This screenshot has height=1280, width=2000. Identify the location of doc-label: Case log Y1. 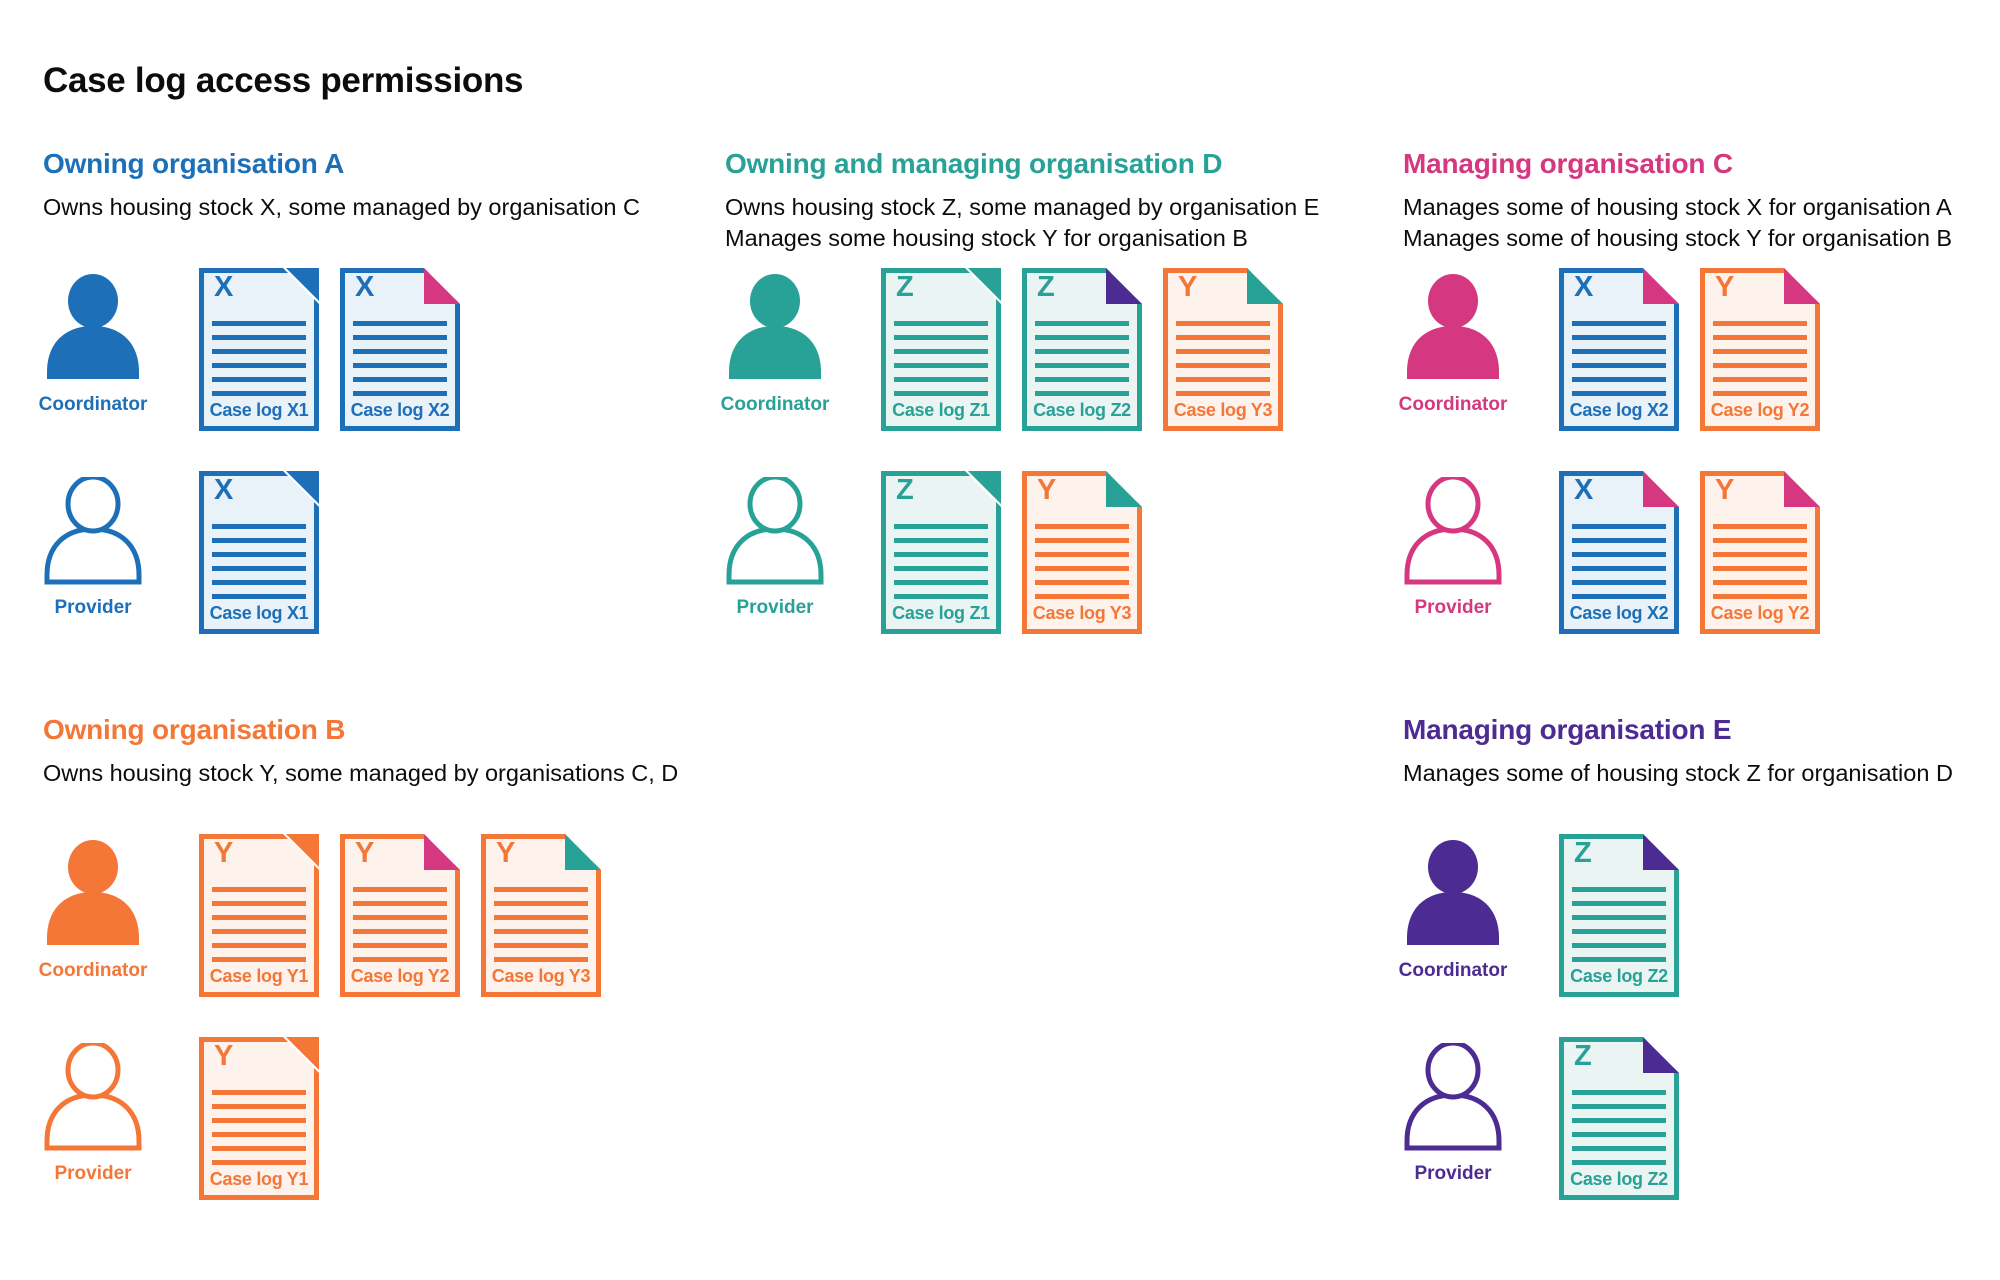
(259, 976).